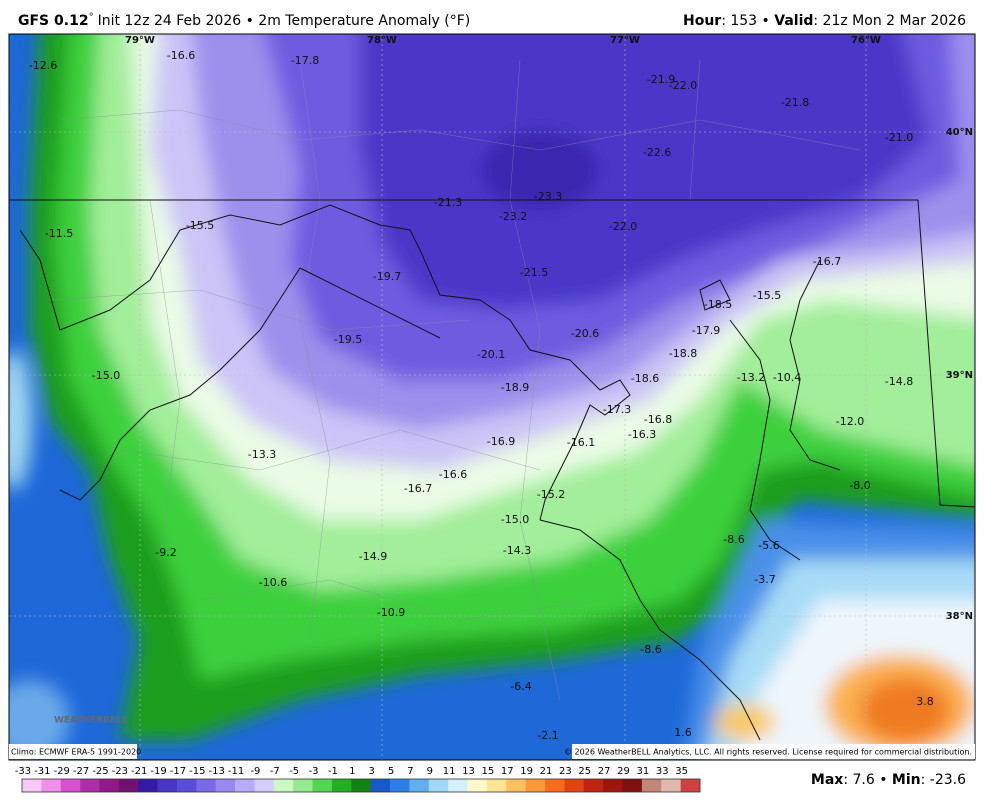  What do you see at coordinates (643, 771) in the screenshot?
I see `colorbar-tick-label: 31` at bounding box center [643, 771].